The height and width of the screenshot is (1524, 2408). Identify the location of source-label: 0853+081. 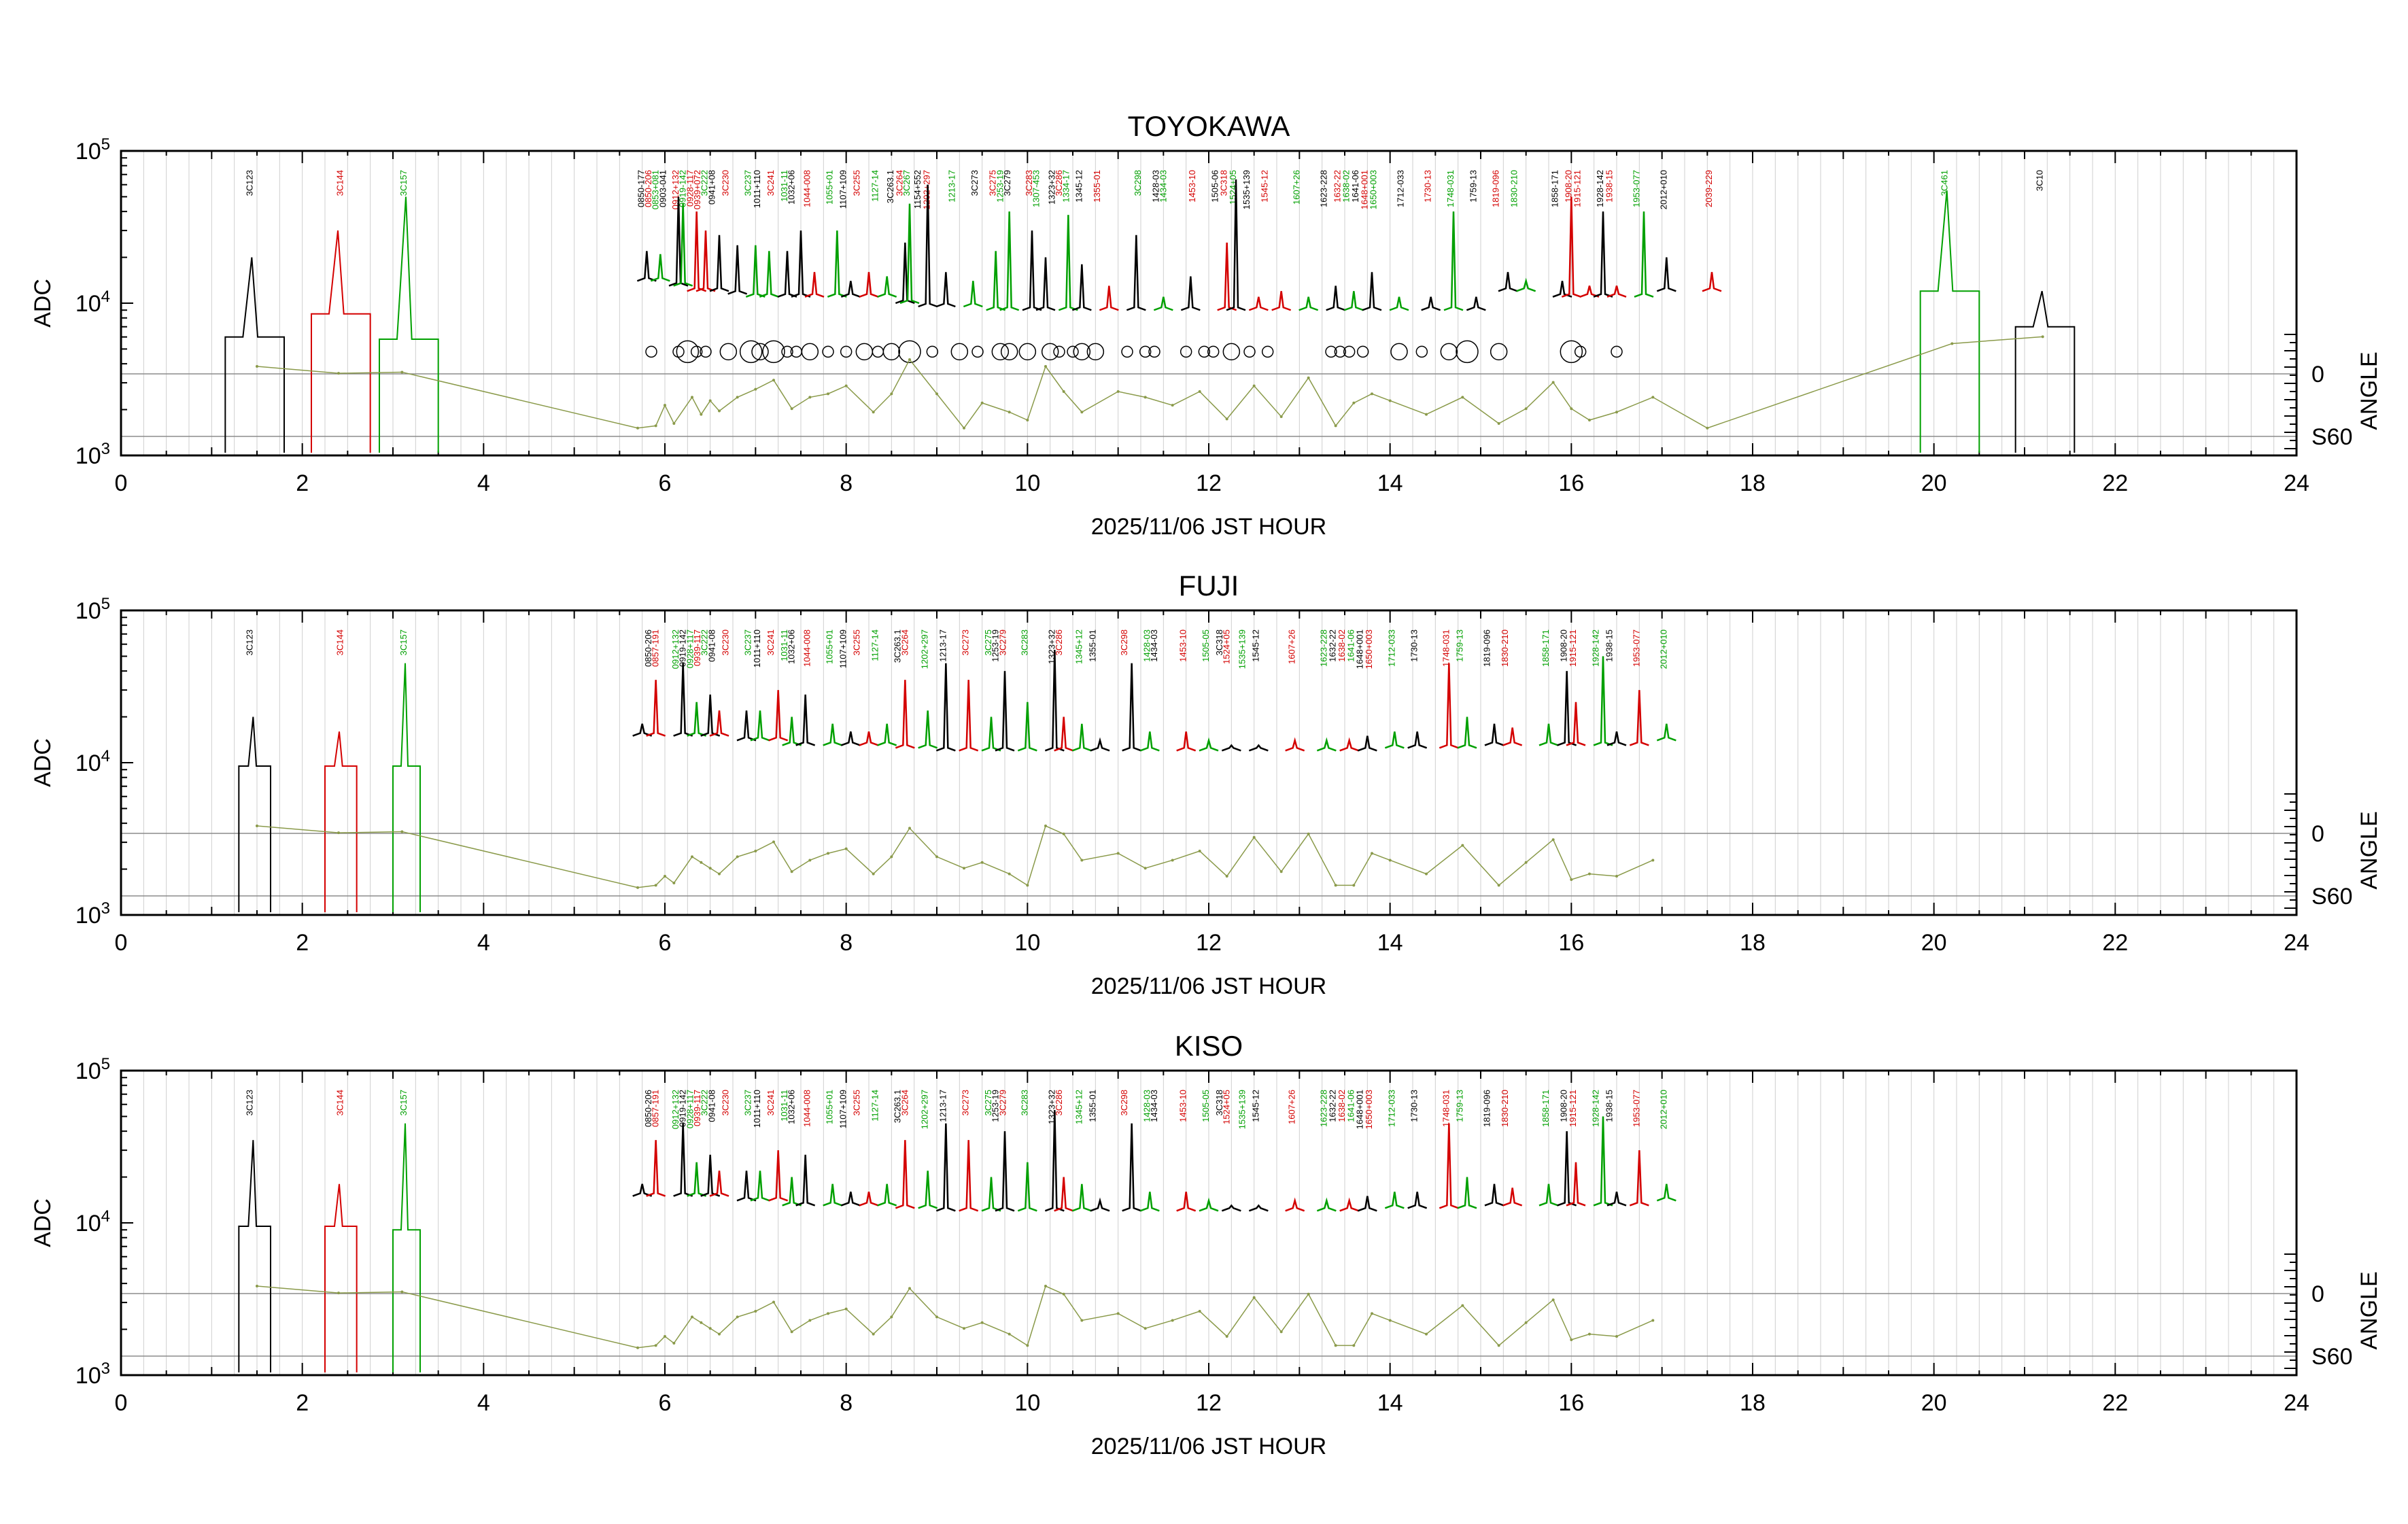
(656, 189).